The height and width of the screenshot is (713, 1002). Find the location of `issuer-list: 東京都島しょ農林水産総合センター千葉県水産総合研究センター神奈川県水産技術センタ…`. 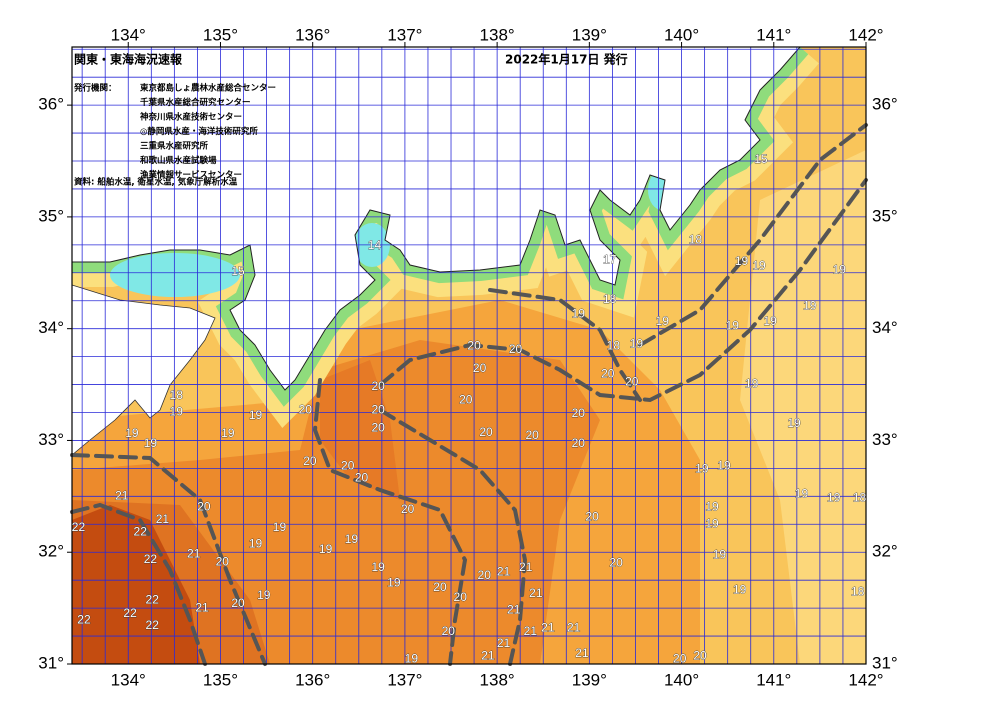

issuer-list: 東京都島しょ農林水産総合センター千葉県水産総合研究センター神奈川県水産技術センタ… is located at coordinates (208, 132).